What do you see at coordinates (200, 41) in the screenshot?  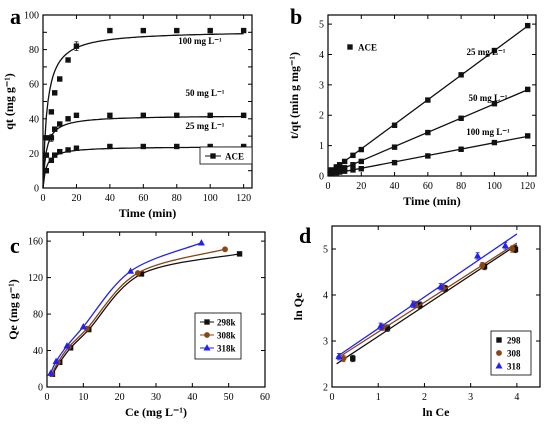 I see `series-label: 100 mg L⁻¹` at bounding box center [200, 41].